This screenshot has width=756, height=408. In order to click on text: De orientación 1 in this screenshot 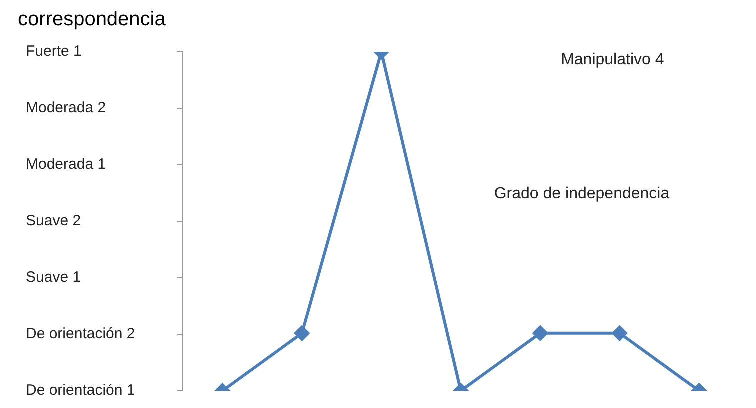, I will do `click(81, 391)`.